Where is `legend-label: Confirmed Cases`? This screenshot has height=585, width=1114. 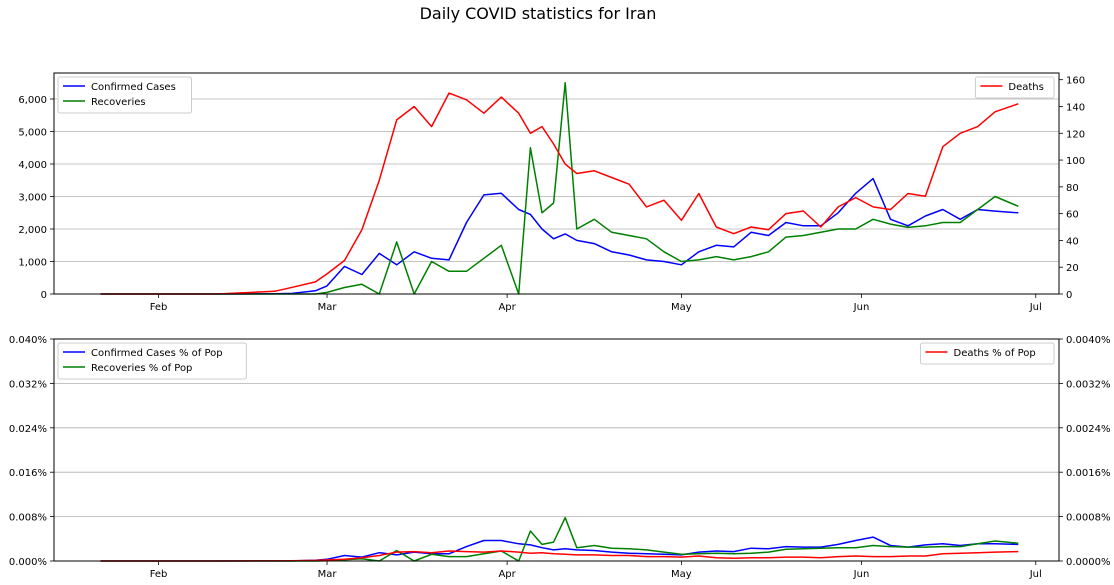
legend-label: Confirmed Cases is located at coordinates (133, 87).